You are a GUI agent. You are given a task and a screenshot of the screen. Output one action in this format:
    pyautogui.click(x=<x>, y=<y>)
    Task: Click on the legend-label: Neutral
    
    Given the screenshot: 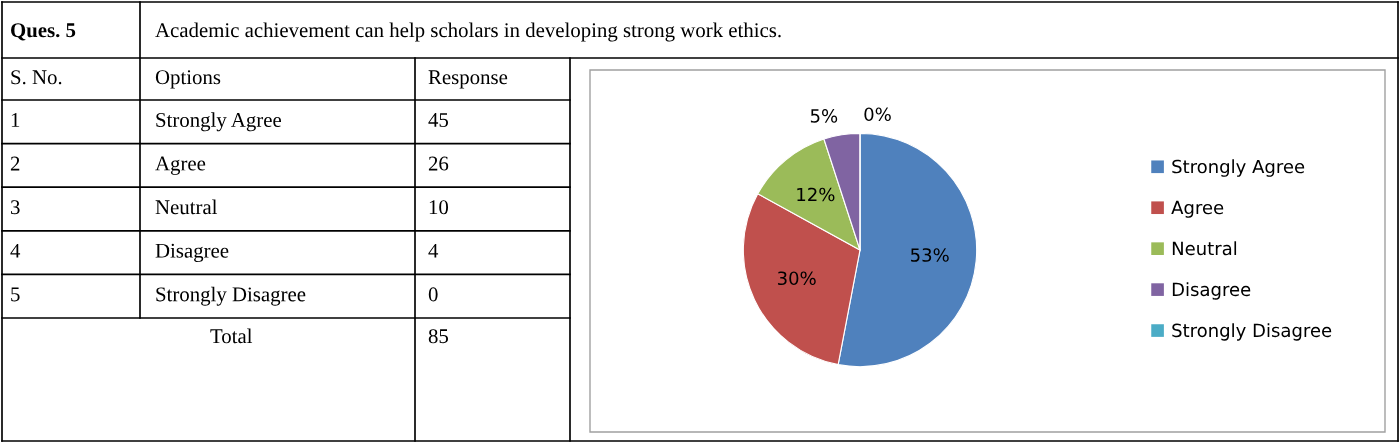 What is the action you would take?
    pyautogui.click(x=1204, y=248)
    